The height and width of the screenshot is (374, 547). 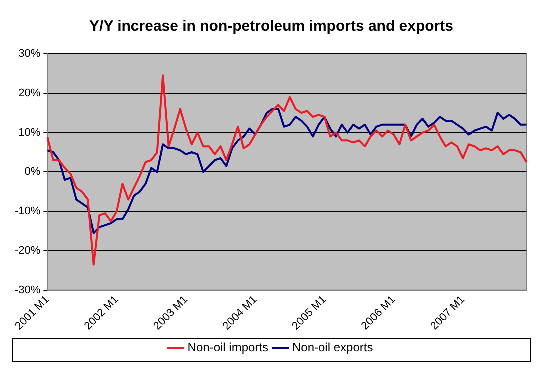 I want to click on y-tick-label: 30%, so click(x=29, y=54).